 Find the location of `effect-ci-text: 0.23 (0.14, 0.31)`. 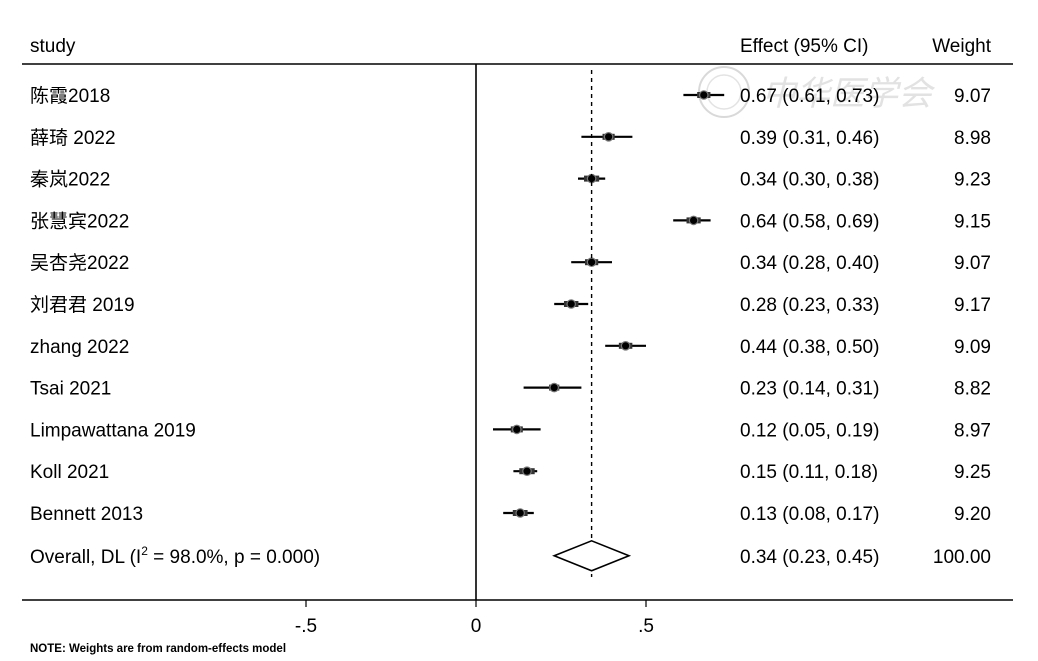

effect-ci-text: 0.23 (0.14, 0.31) is located at coordinates (809, 389).